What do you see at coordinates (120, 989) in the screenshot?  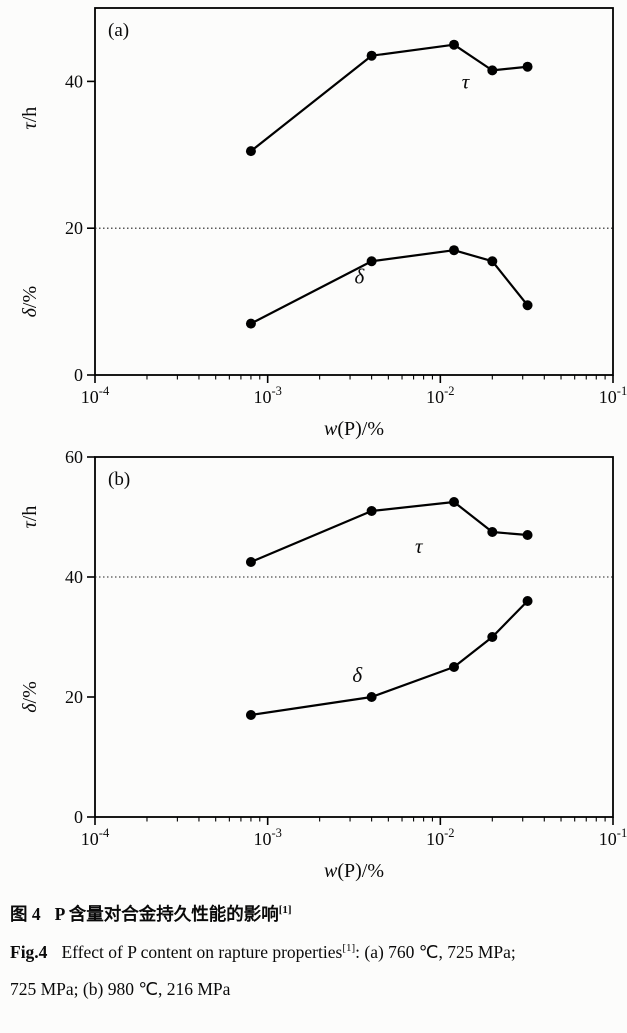 I see `caption-en-tail2: 725 MPa; (b) 980 ℃, 216 MPa` at bounding box center [120, 989].